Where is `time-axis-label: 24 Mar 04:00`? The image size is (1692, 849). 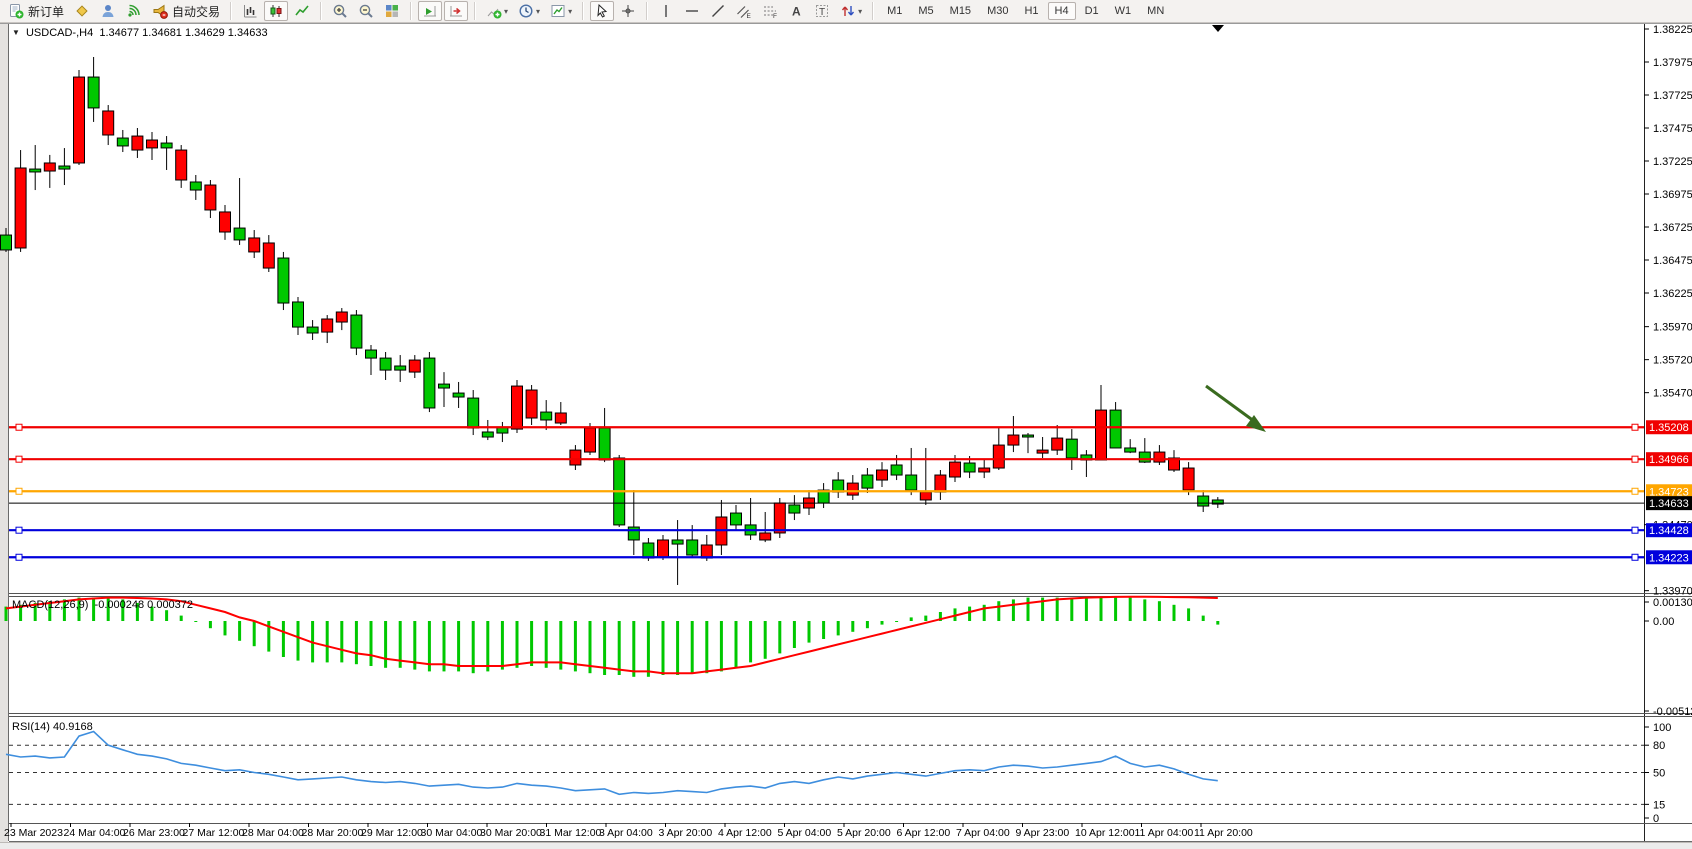
time-axis-label: 24 Mar 04:00 is located at coordinates (95, 833).